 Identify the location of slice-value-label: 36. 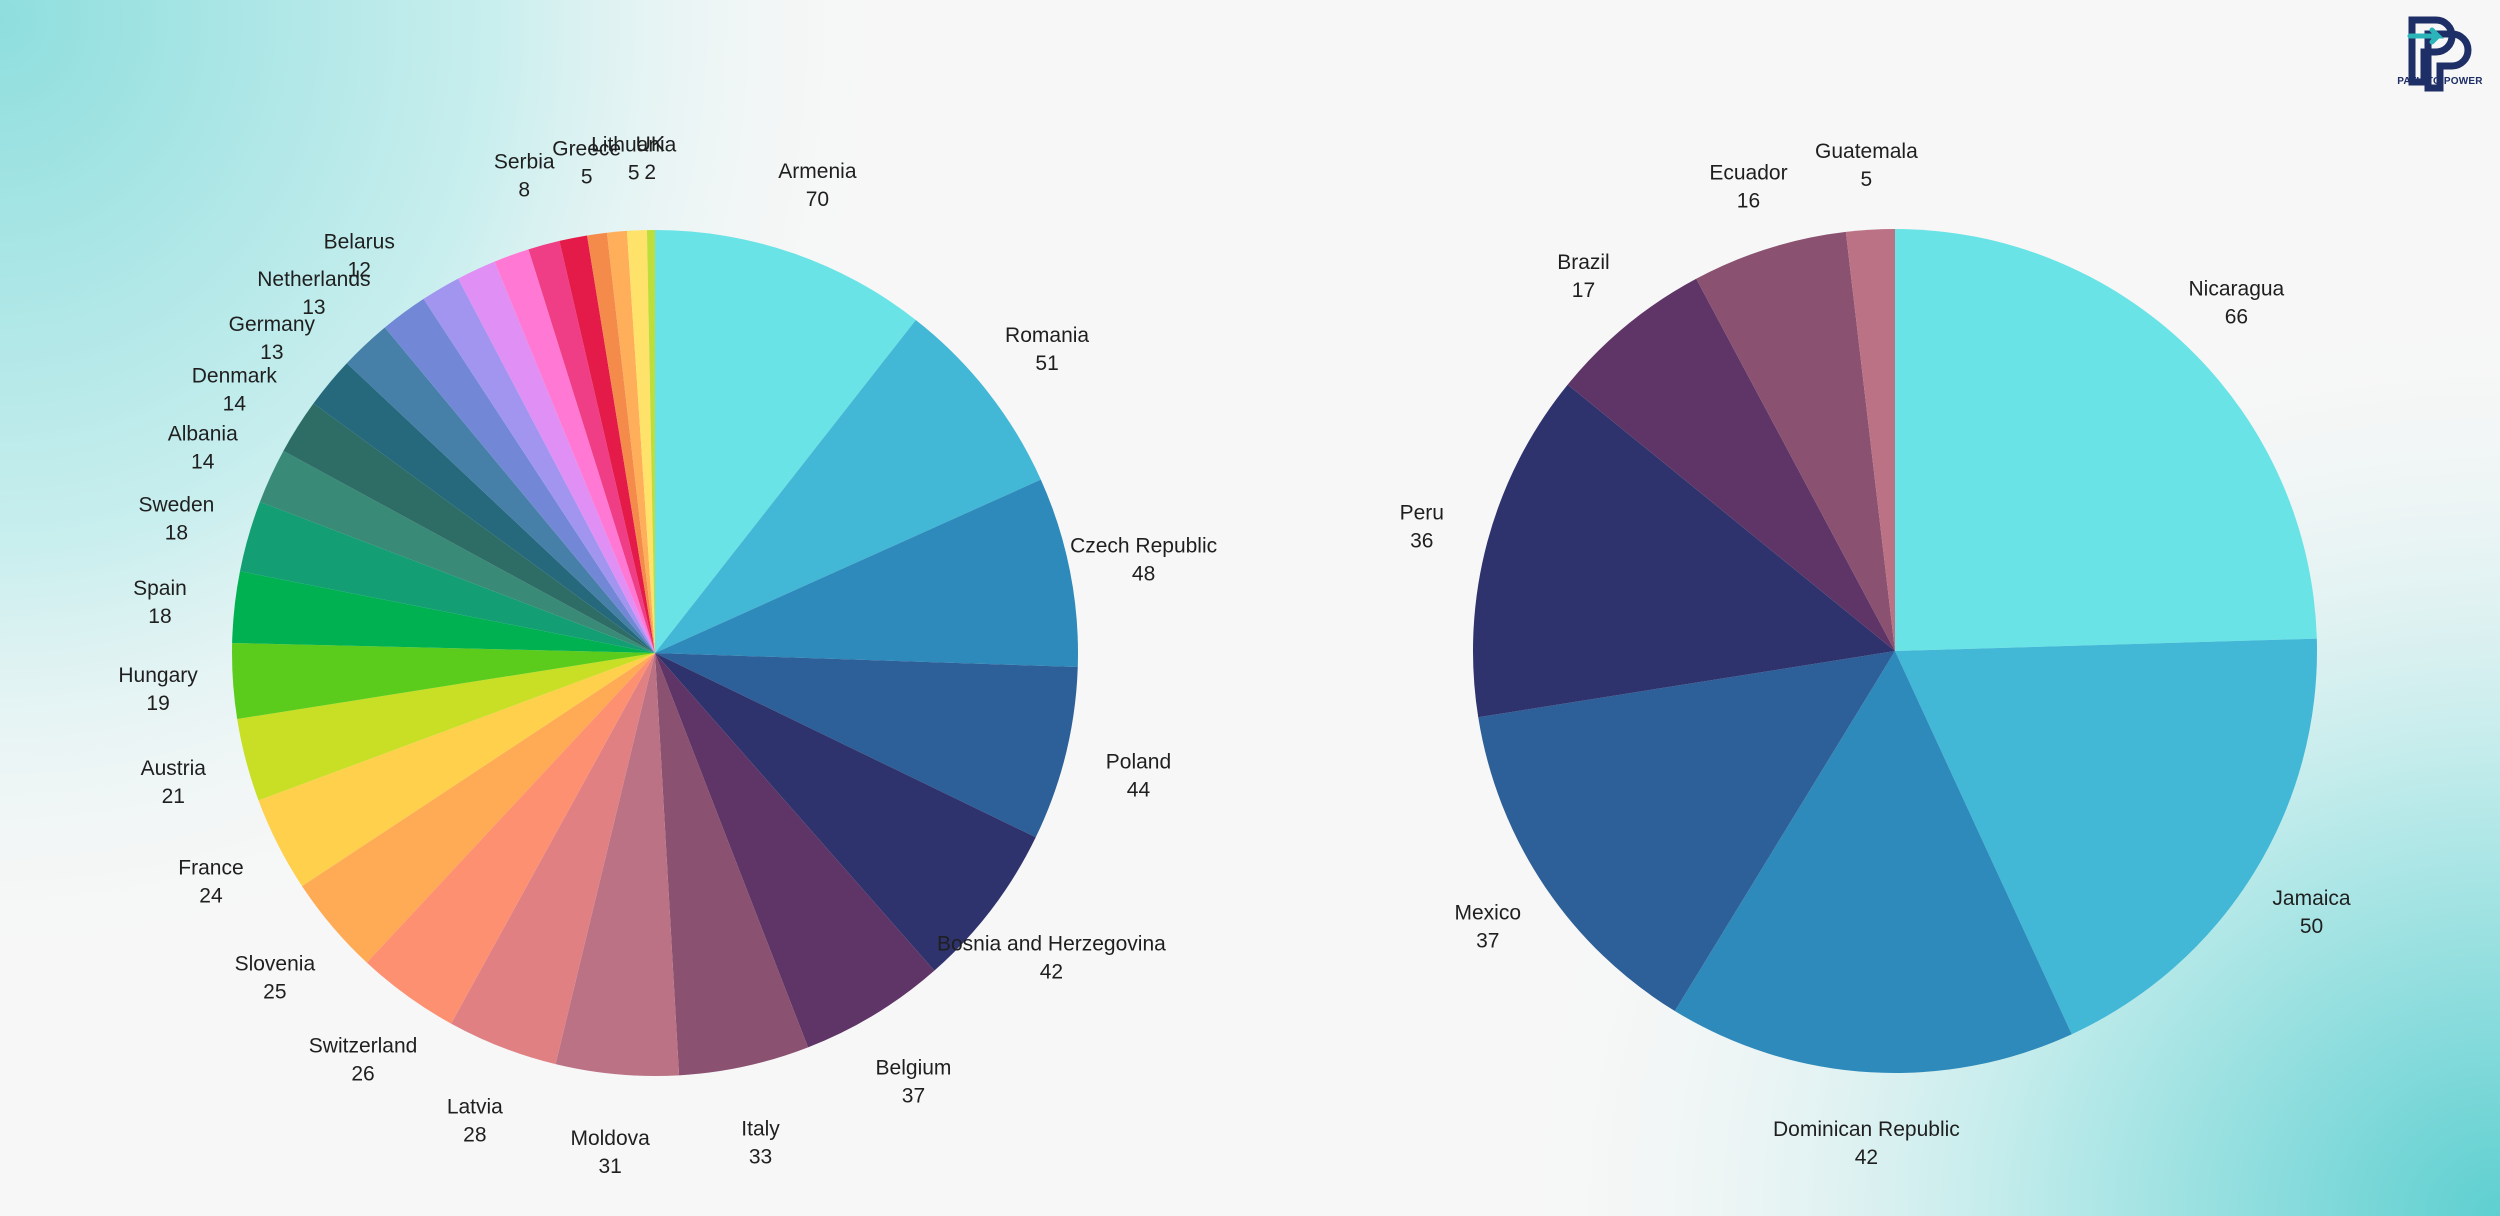
(1421, 541).